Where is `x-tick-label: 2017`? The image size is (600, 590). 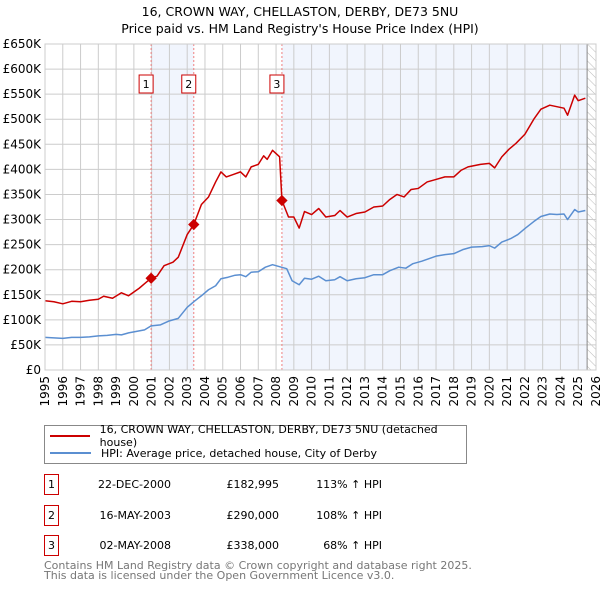
x-tick-label: 2017 is located at coordinates (436, 391).